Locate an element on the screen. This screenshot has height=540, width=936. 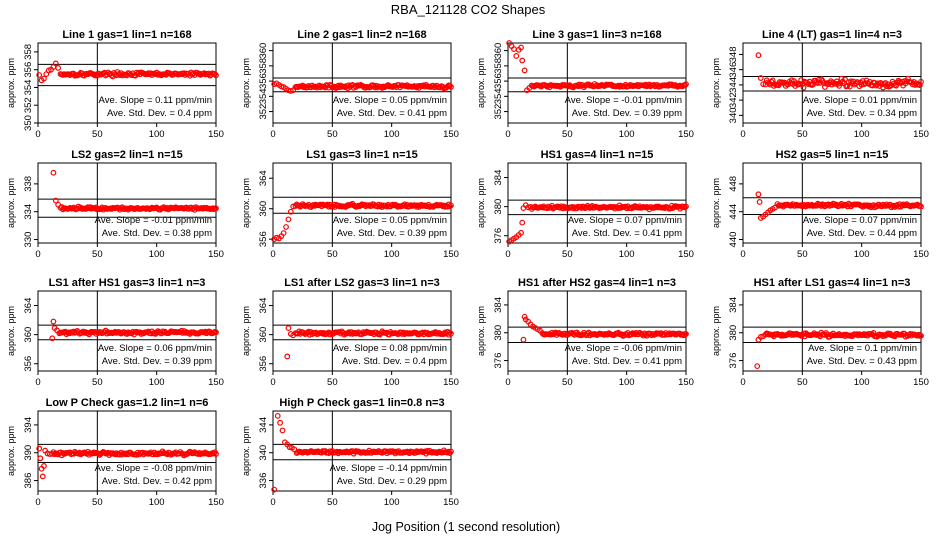
panel-title: Line 2 gas=1 lin=2 n=168 is located at coordinates (361, 35).